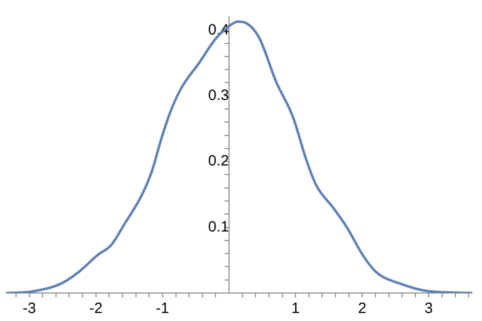  Describe the element at coordinates (219, 161) in the screenshot. I see `y-tick-label: 0.2` at that location.